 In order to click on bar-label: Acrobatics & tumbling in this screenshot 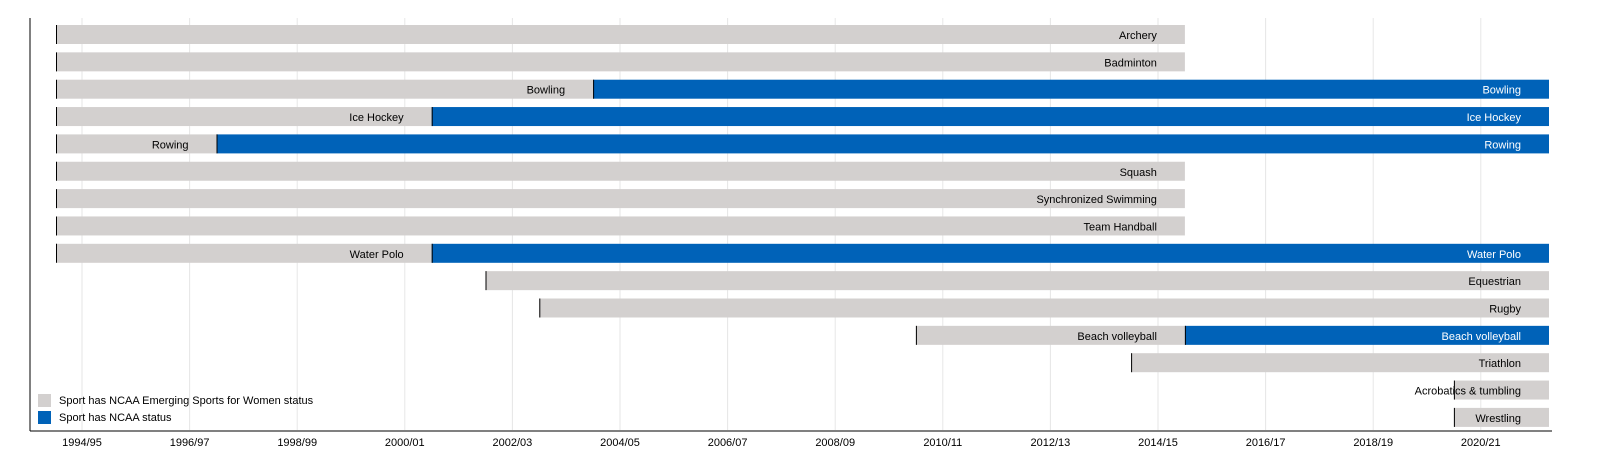, I will do `click(1468, 392)`.